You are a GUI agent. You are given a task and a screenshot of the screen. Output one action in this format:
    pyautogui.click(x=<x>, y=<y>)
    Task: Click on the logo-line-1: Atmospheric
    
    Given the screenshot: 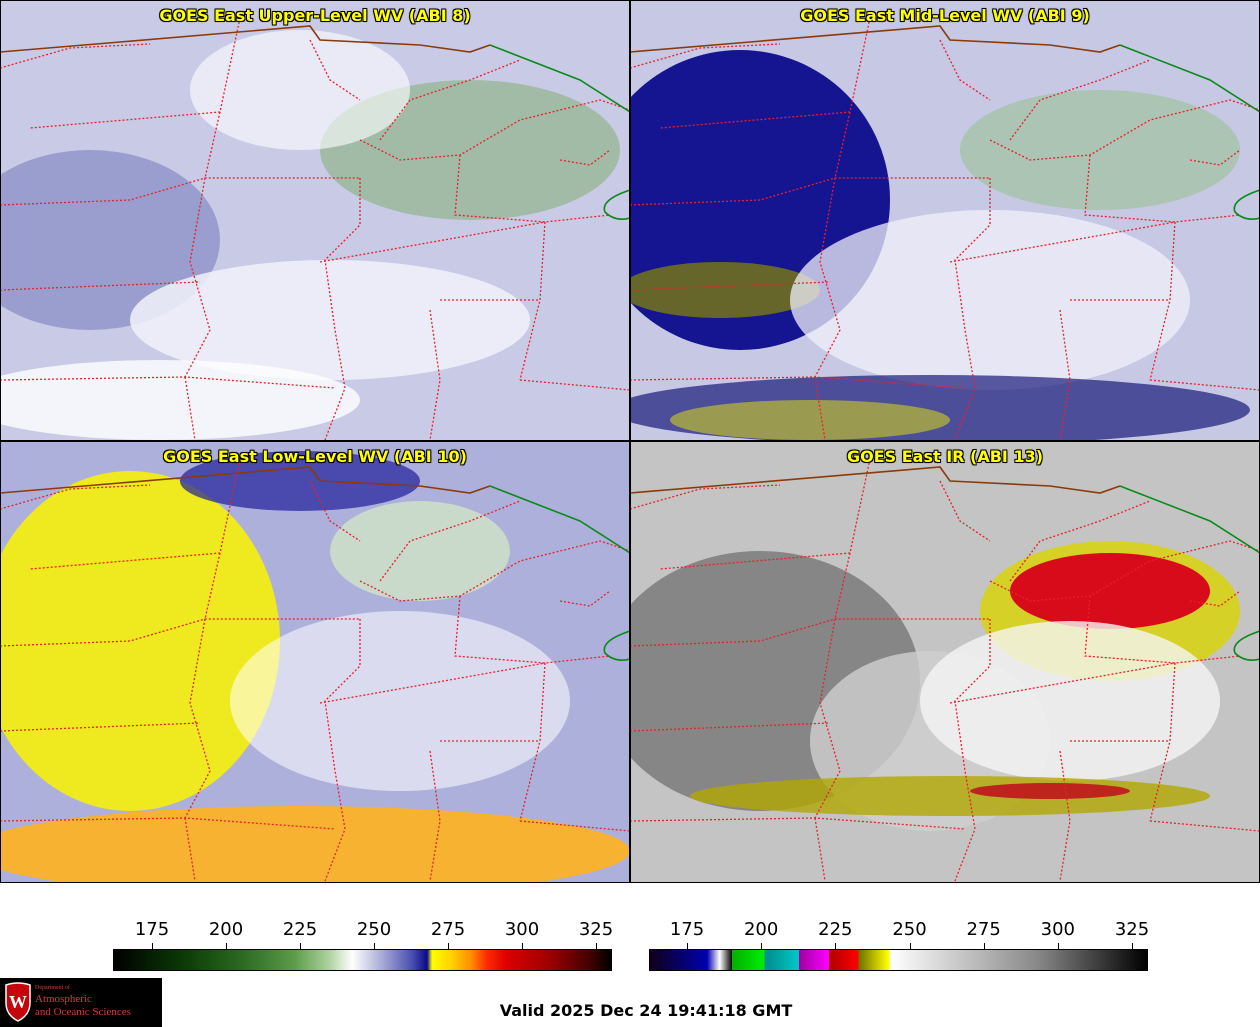 What is the action you would take?
    pyautogui.click(x=63, y=999)
    